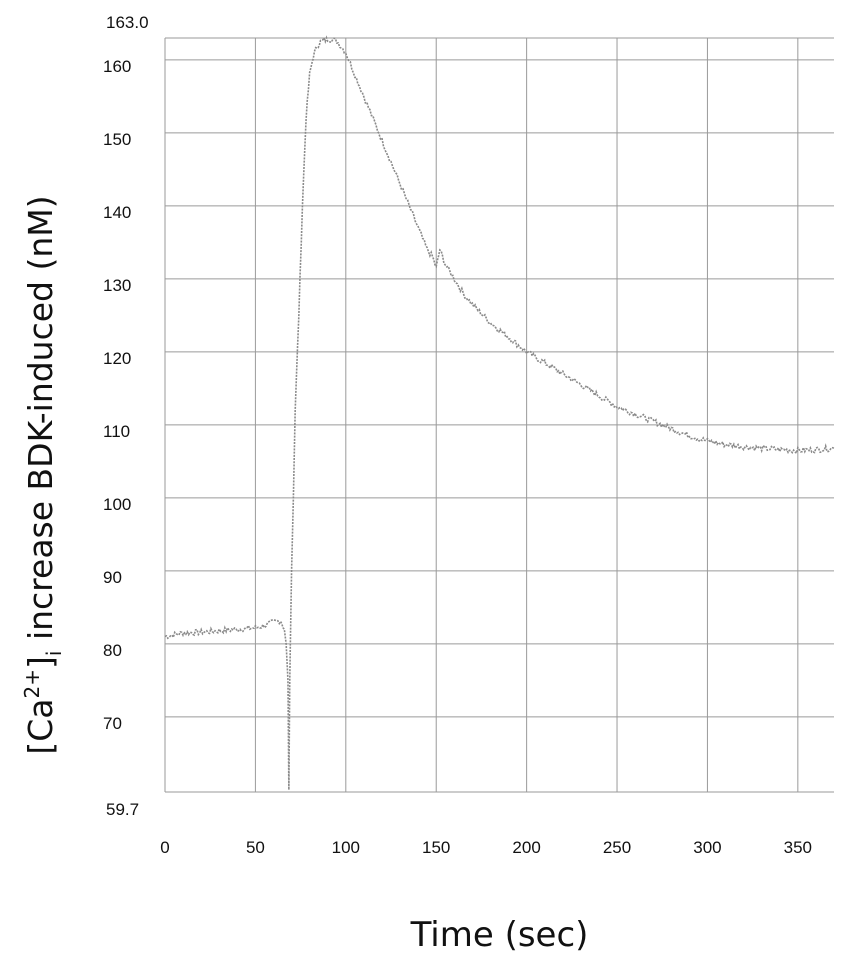  I want to click on y-axis-label-superscript: 2+, so click(32, 683).